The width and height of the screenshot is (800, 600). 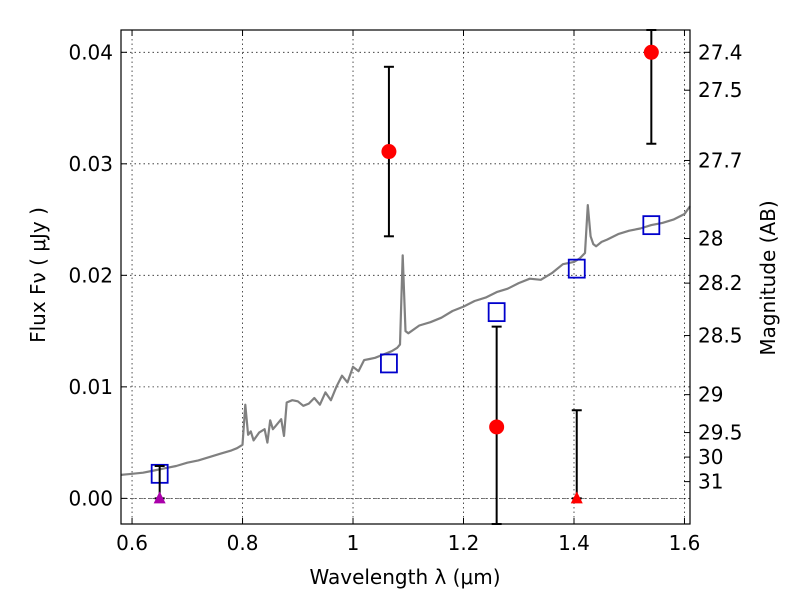 I want to click on y-tick-label: 0.04, so click(x=90, y=52).